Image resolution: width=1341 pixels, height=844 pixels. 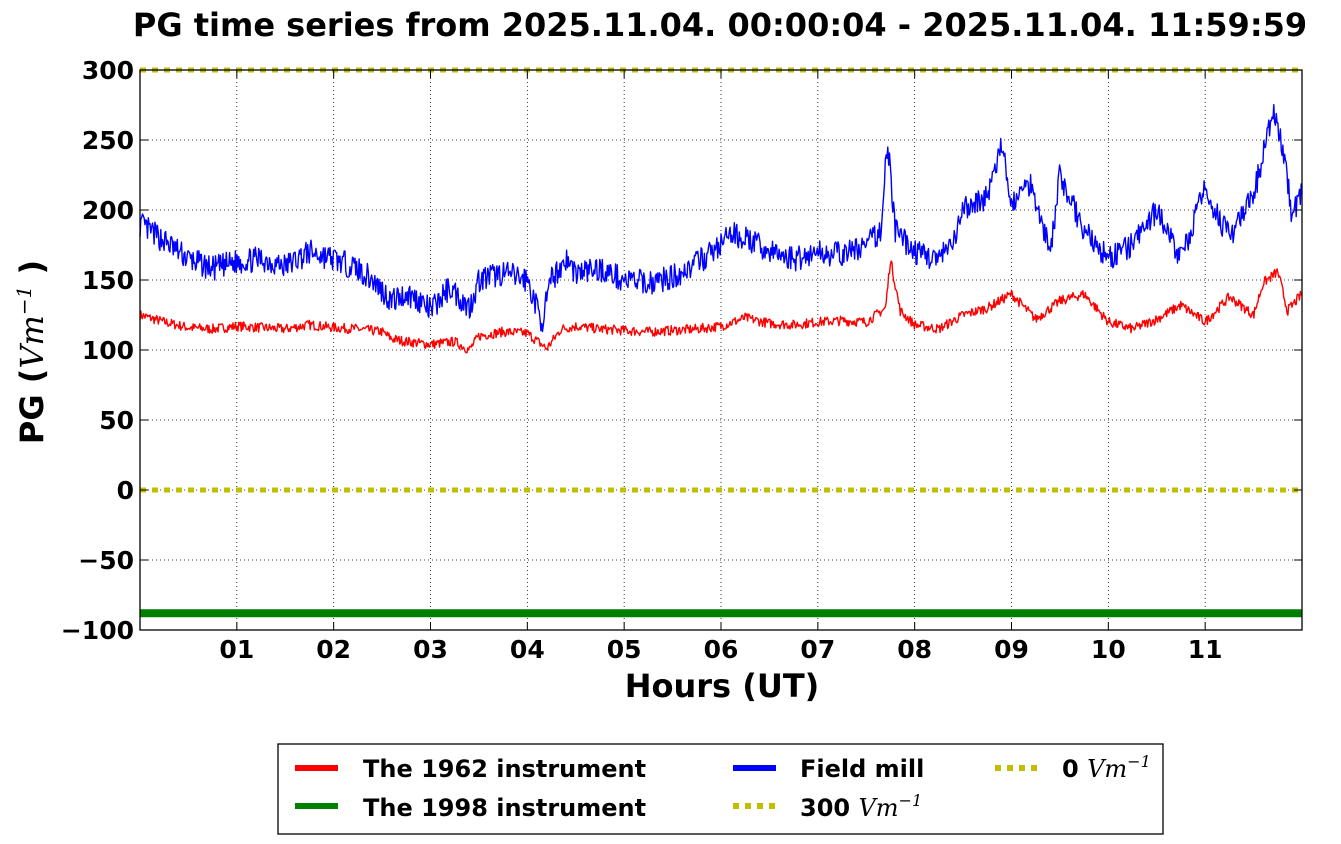 I want to click on y-tick-label-100: 100, so click(x=108, y=350).